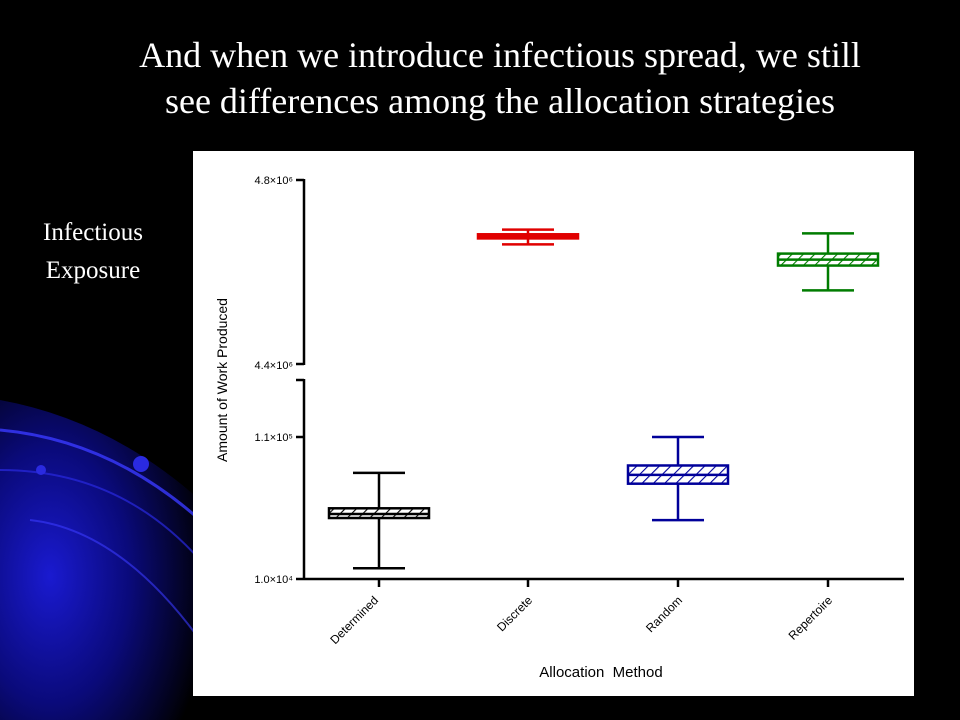  What do you see at coordinates (274, 366) in the screenshot?
I see `y-tick-label: 4.4×10⁶` at bounding box center [274, 366].